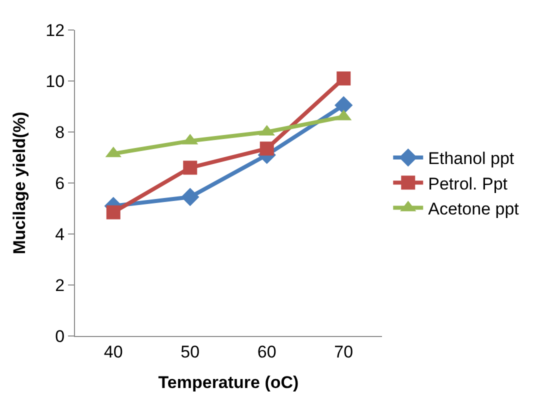 This screenshot has width=557, height=411. What do you see at coordinates (60, 285) in the screenshot?
I see `y-tick-label: 2` at bounding box center [60, 285].